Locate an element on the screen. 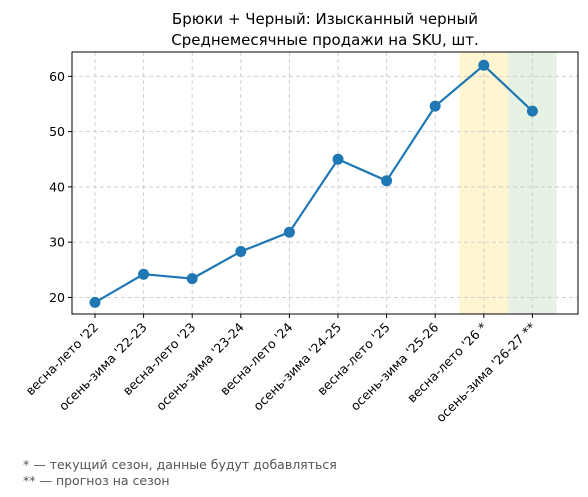 Image resolution: width=588 pixels, height=497 pixels. y-tick-label-40: 40 is located at coordinates (57, 186).